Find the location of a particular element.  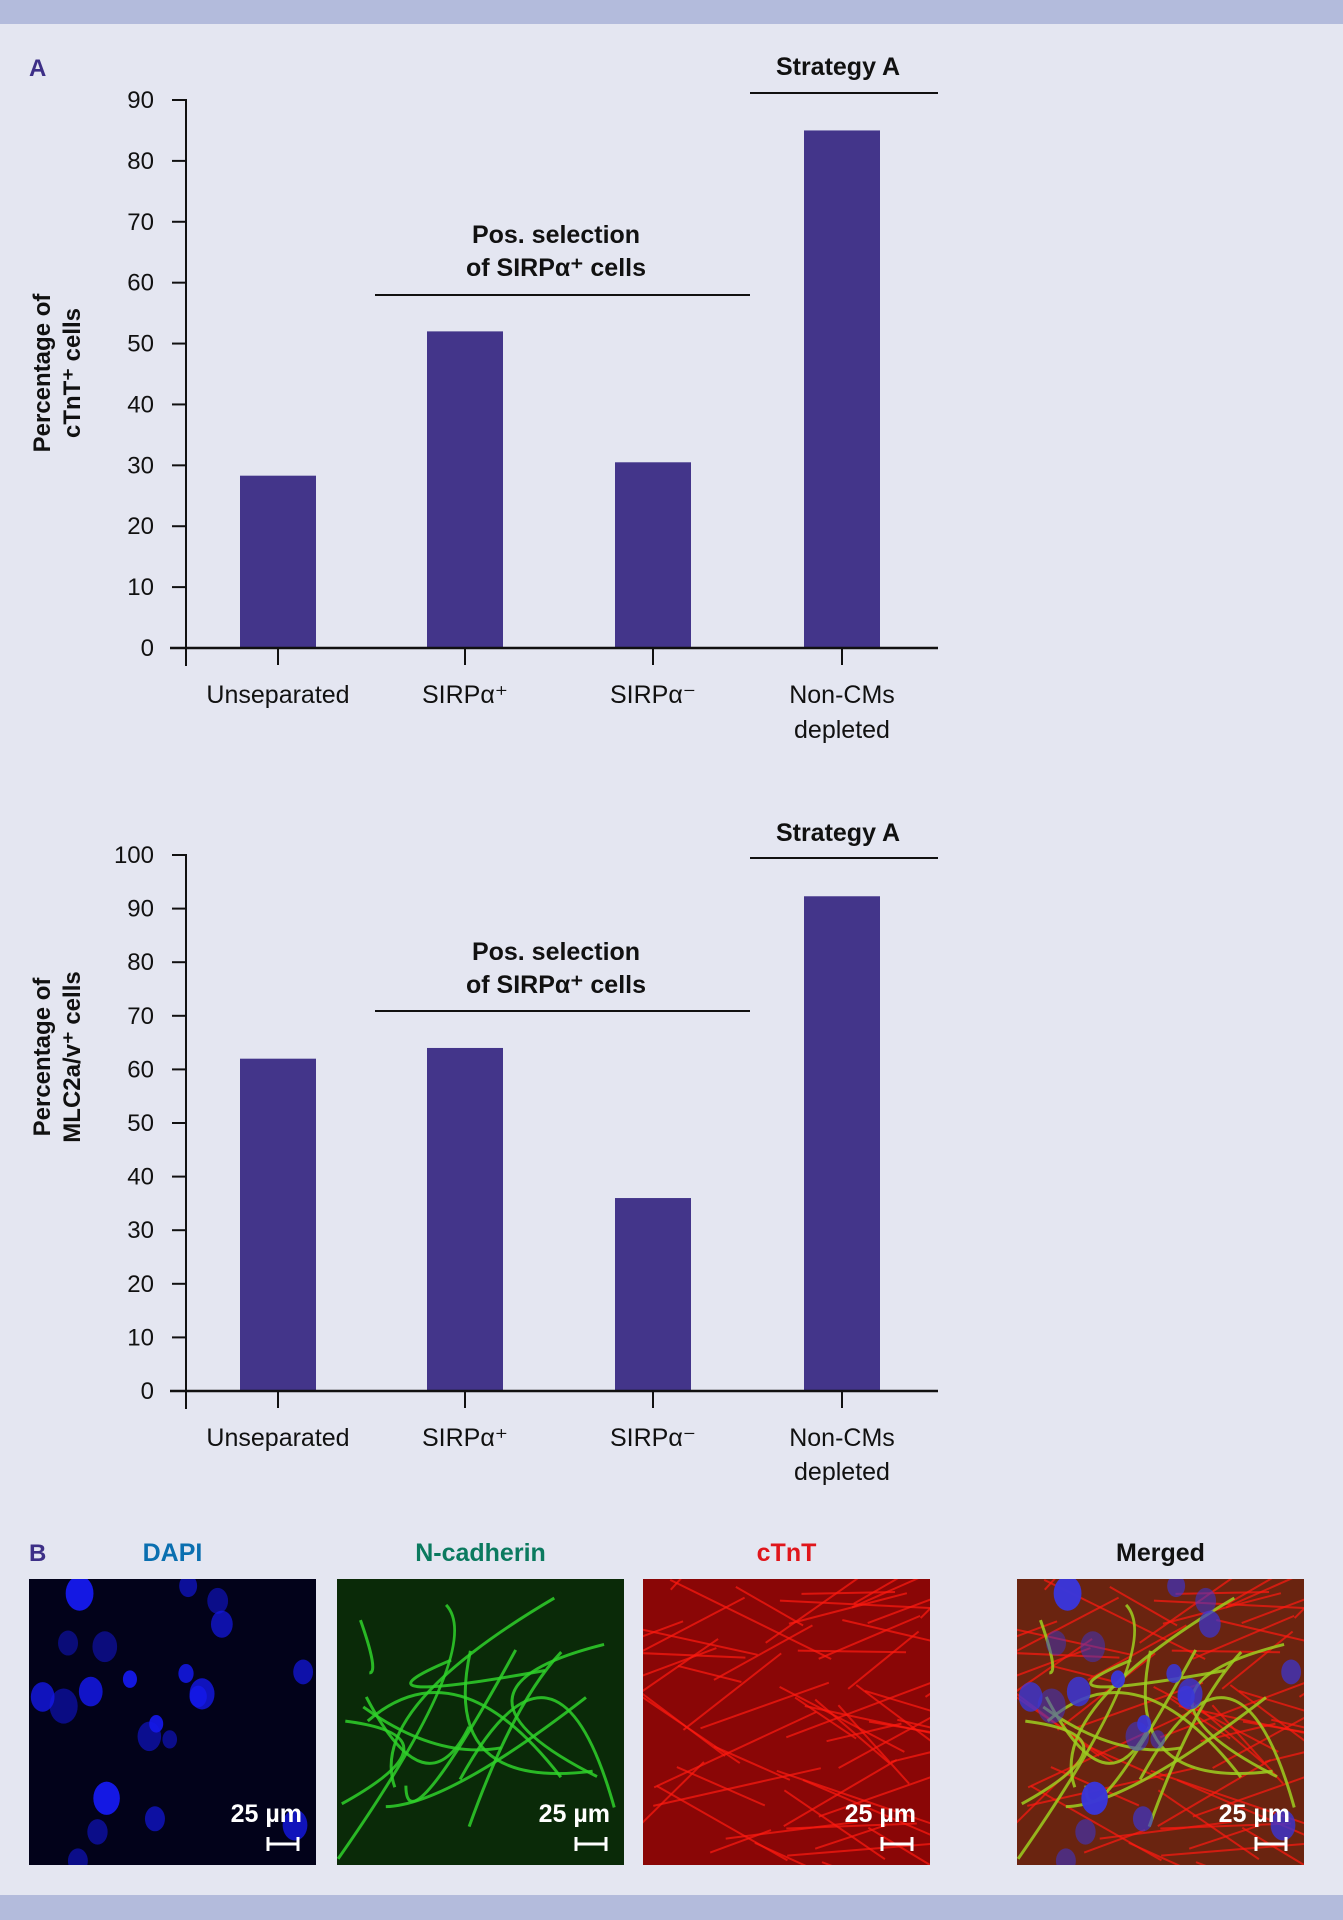

scale-bar-label: 25 µm is located at coordinates (880, 1814).